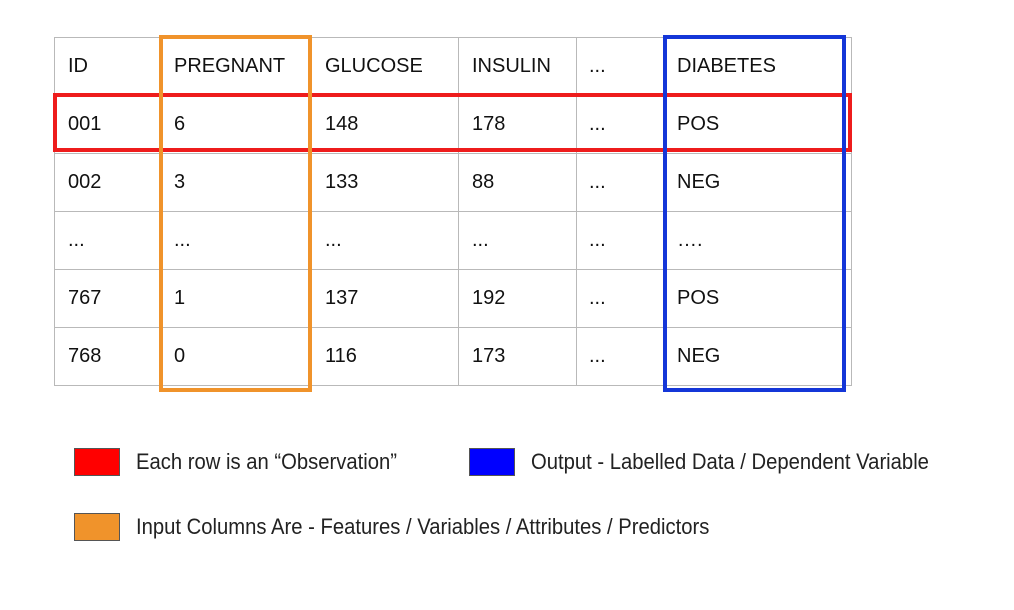 The width and height of the screenshot is (1014, 610). I want to click on cell-pregnant: 3, so click(236, 182).